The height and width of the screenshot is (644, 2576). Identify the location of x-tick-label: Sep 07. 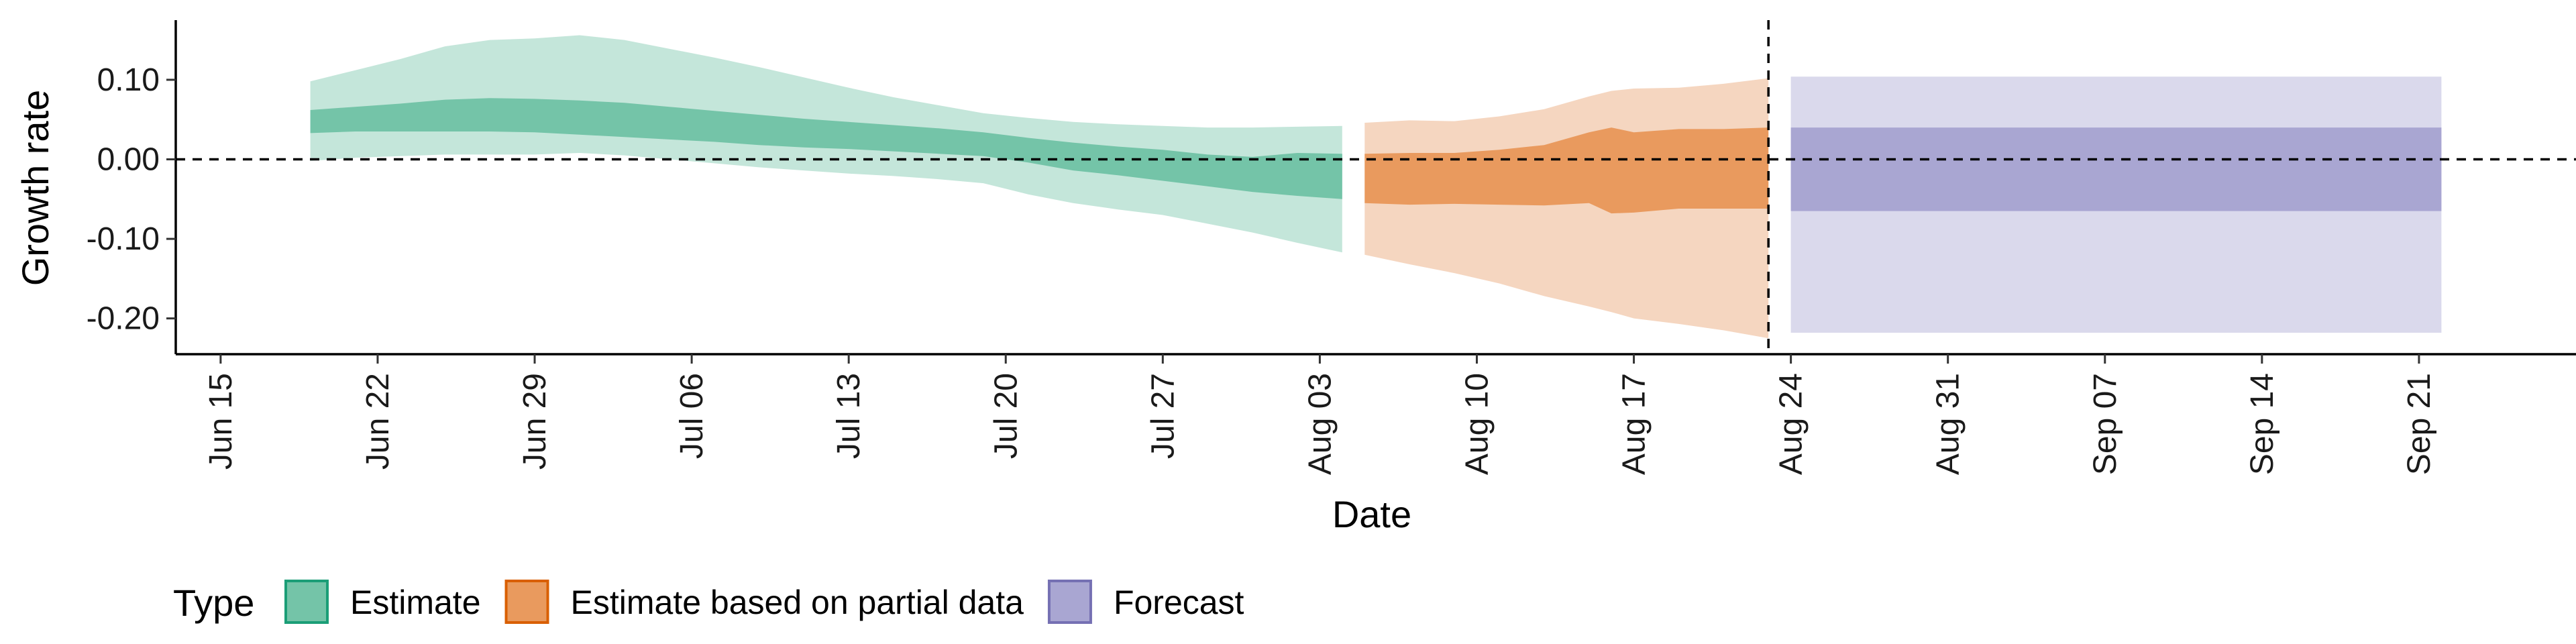
(2105, 424).